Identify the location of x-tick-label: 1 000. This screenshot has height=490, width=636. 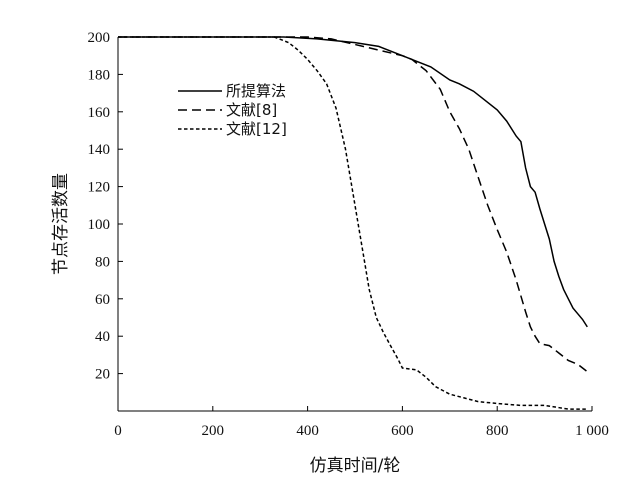
(592, 431).